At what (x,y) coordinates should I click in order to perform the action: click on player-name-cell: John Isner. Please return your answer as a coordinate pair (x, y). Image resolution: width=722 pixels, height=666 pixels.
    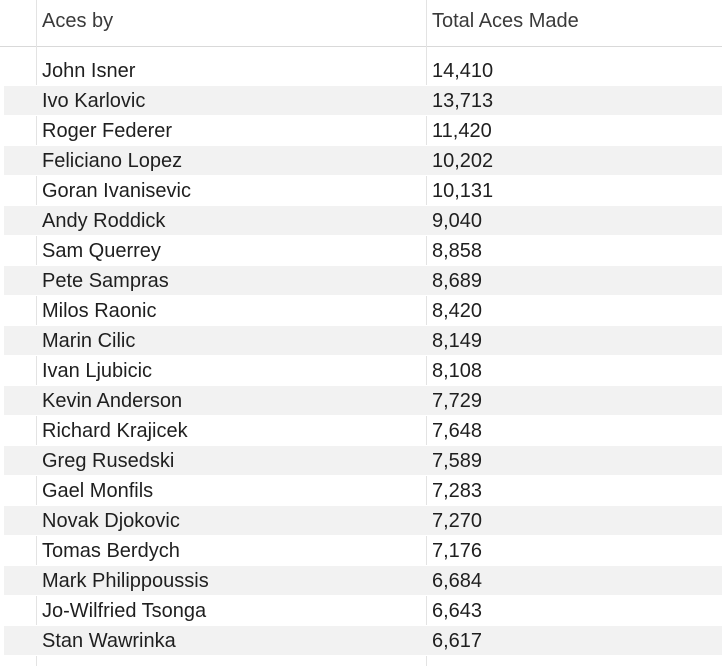
    Looking at the image, I should click on (89, 71).